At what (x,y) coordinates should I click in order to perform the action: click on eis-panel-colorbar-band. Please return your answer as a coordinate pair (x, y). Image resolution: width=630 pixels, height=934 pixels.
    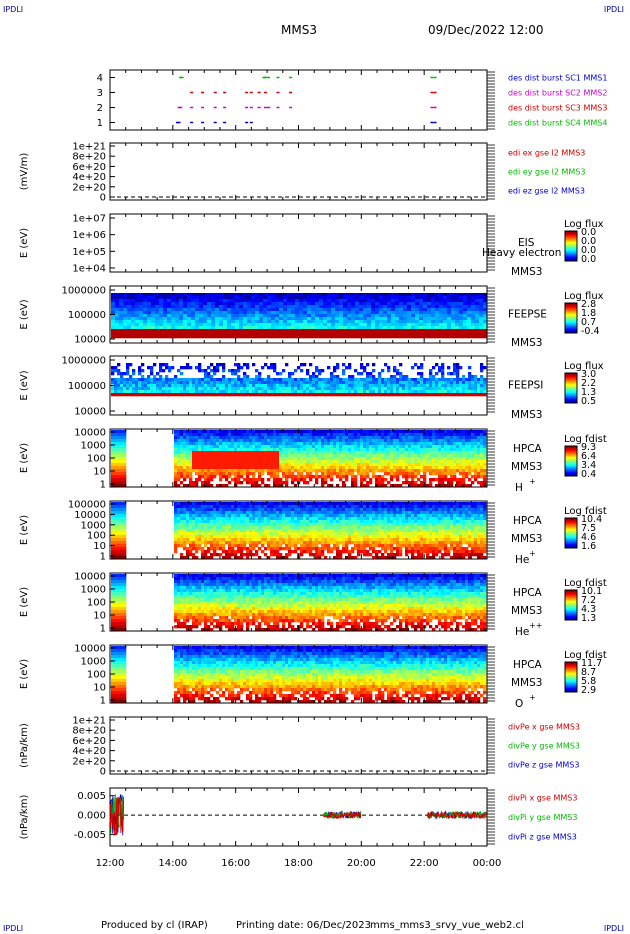
    Looking at the image, I should click on (571, 241).